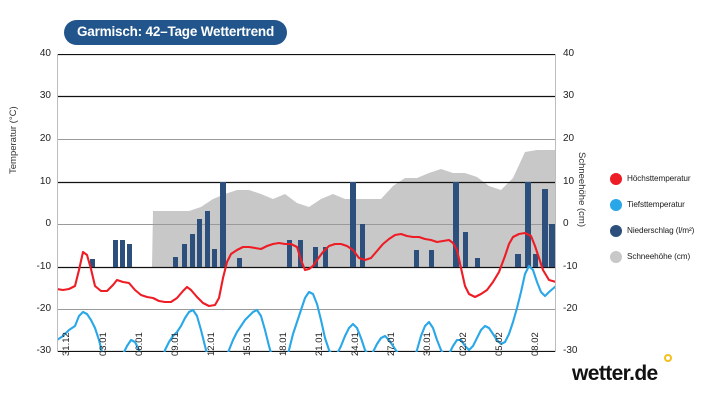 The height and width of the screenshot is (403, 717). Describe the element at coordinates (616, 256) in the screenshot. I see `legend-swatch-snow-depth-icon` at that location.